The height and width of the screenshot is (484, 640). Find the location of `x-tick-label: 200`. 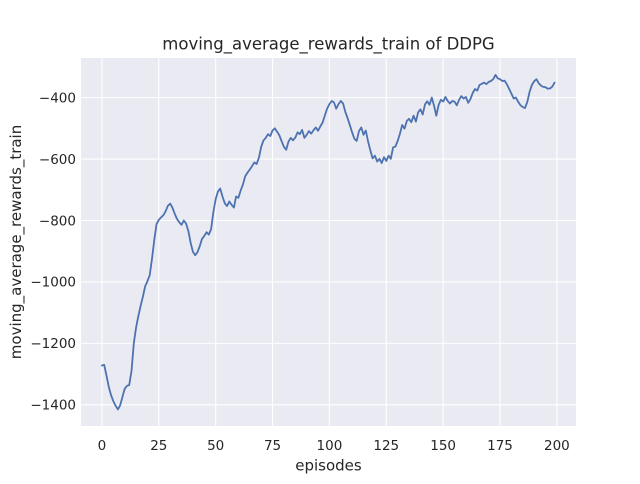

x-tick-label: 200 is located at coordinates (557, 446).